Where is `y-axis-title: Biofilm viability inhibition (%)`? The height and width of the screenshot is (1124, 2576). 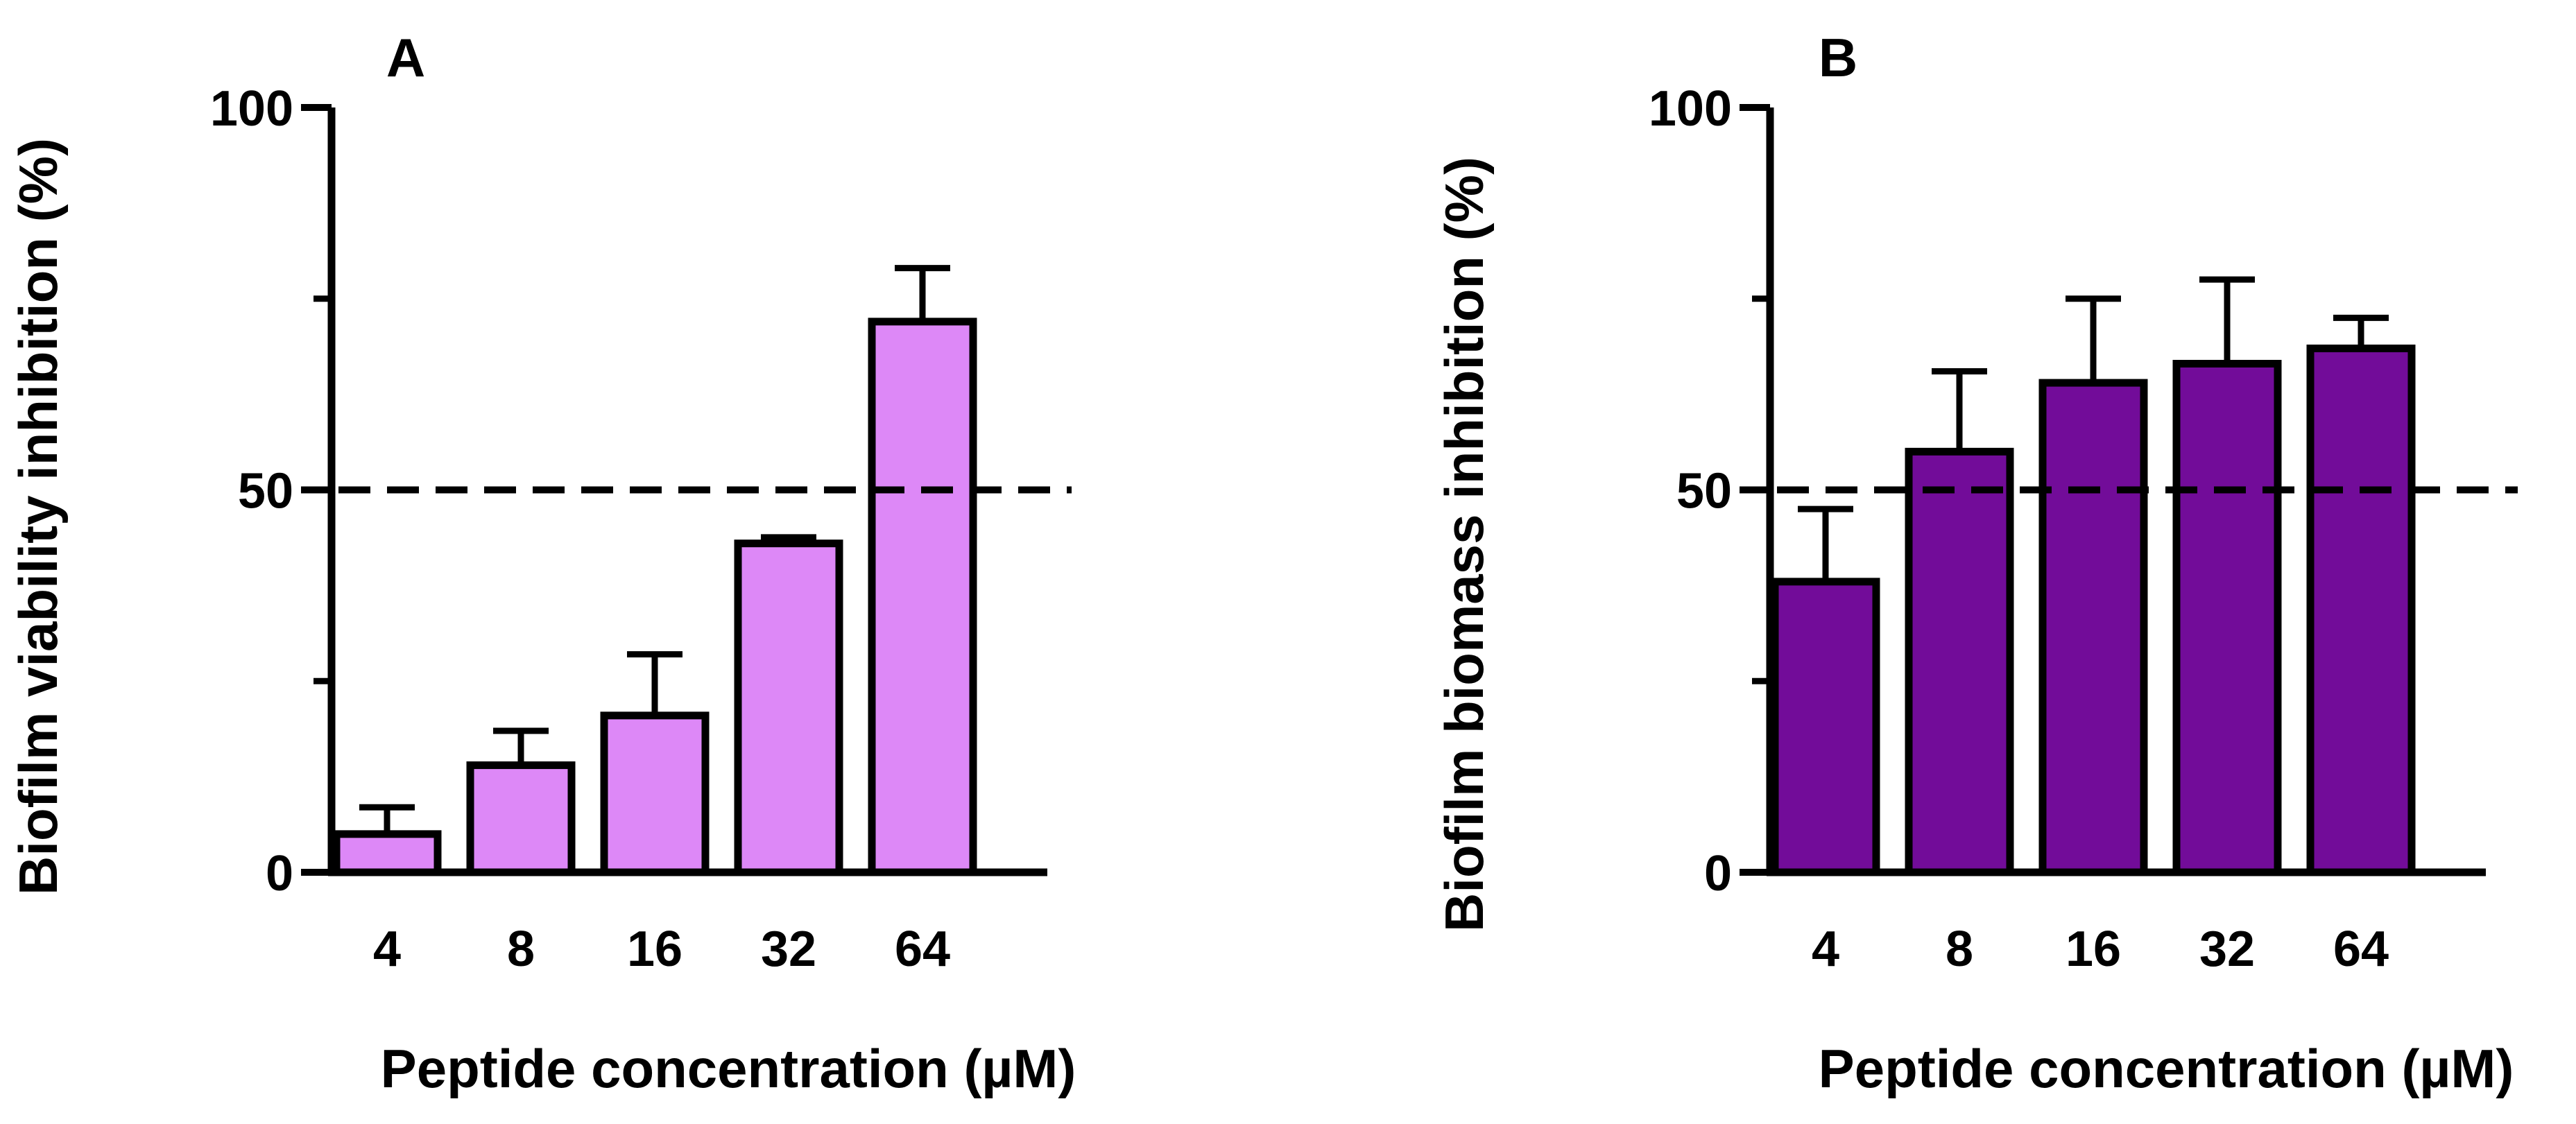
y-axis-title: Biofilm viability inhibition (%) is located at coordinates (38, 517).